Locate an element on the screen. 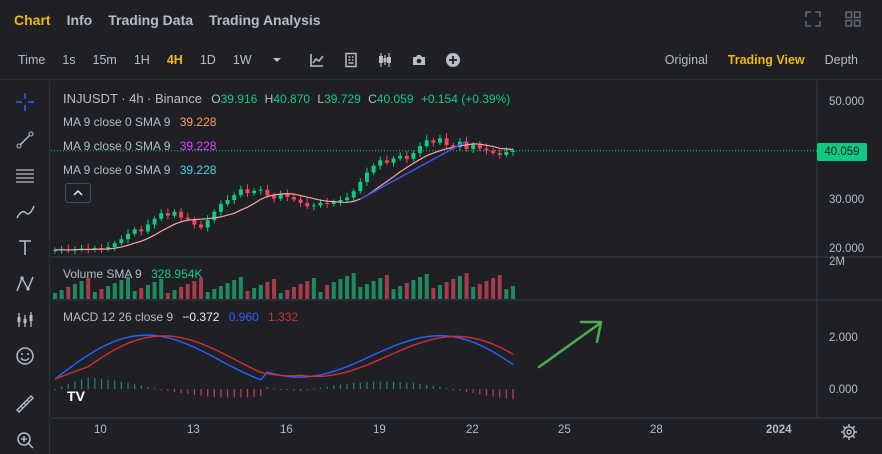  time-tick: 13 is located at coordinates (193, 430).